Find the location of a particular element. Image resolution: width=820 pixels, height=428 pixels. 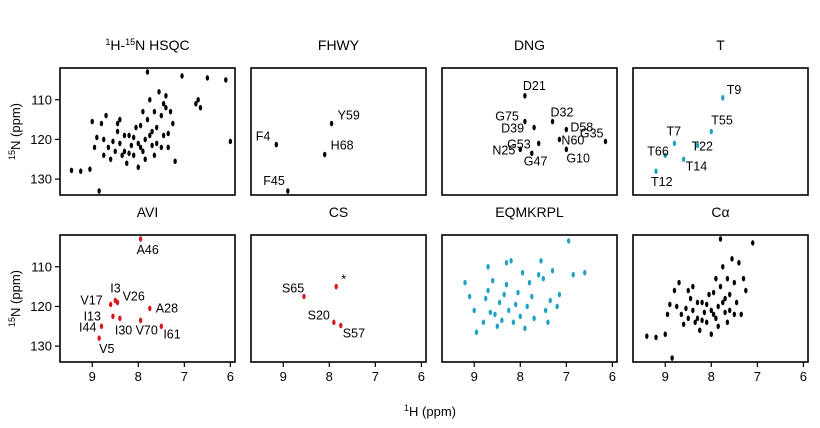

panel-6-xtick-label: 7 is located at coordinates (375, 376).